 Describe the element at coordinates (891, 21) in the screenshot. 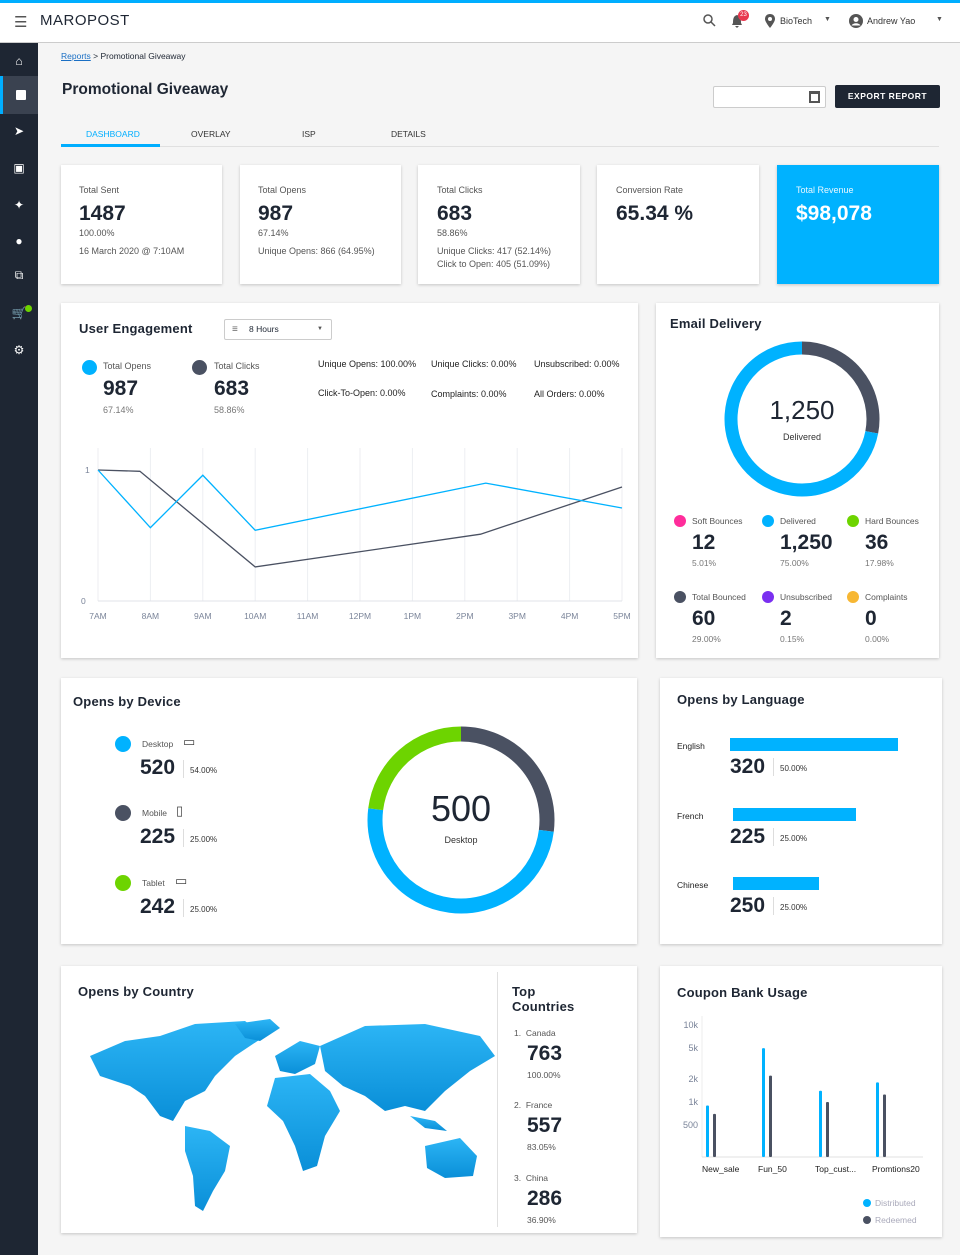

I see `user-name: Andrew Yao` at that location.